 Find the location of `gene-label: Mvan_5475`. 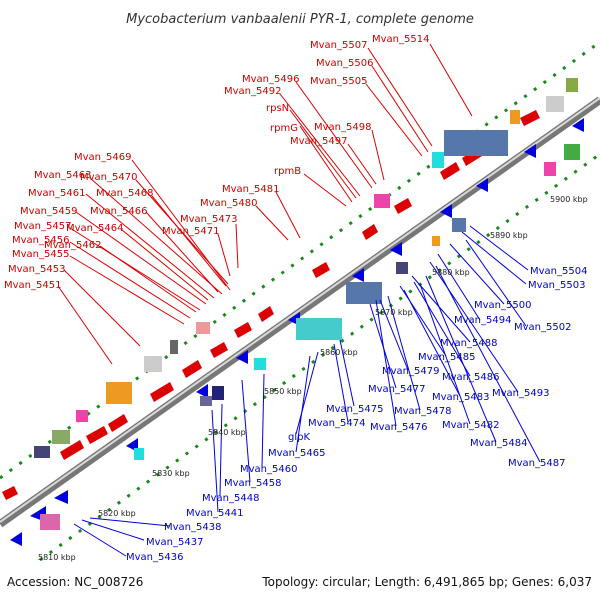

gene-label: Mvan_5475 is located at coordinates (354, 409).